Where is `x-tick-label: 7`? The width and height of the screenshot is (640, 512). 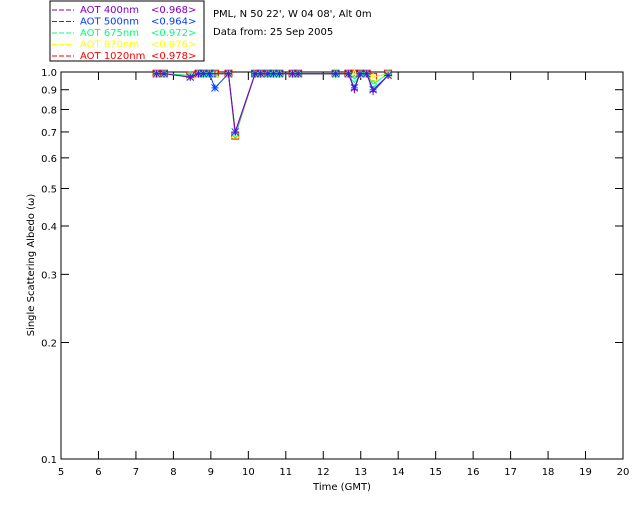 x-tick-label: 7 is located at coordinates (136, 472).